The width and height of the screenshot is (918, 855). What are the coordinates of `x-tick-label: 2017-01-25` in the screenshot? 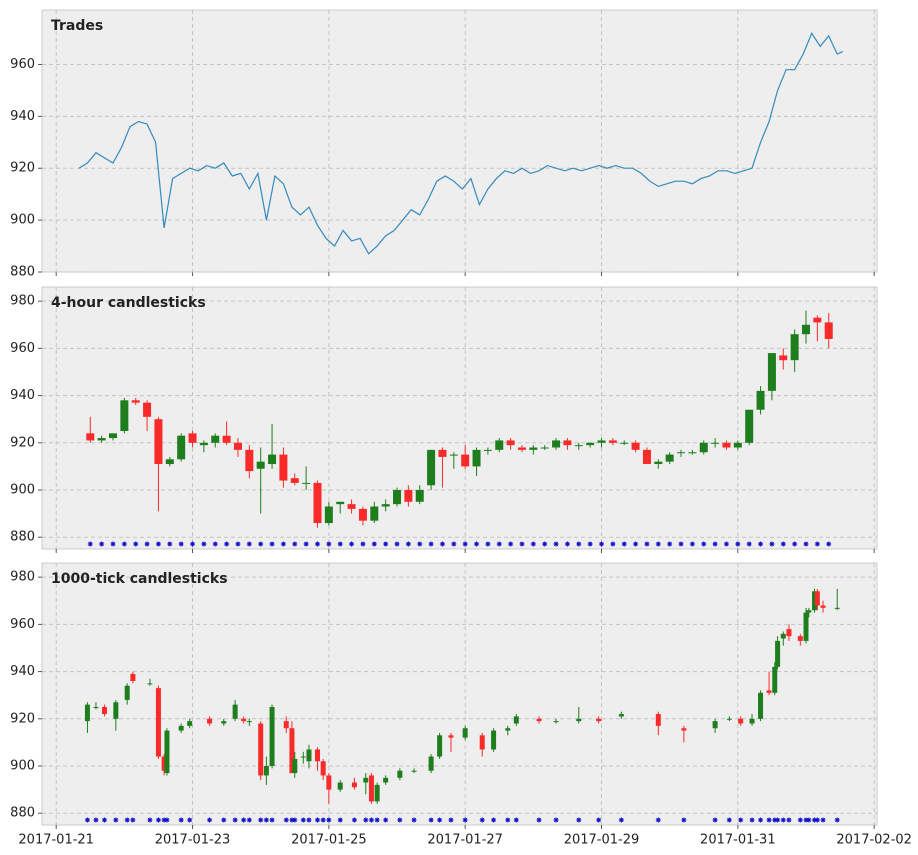 It's located at (329, 840).